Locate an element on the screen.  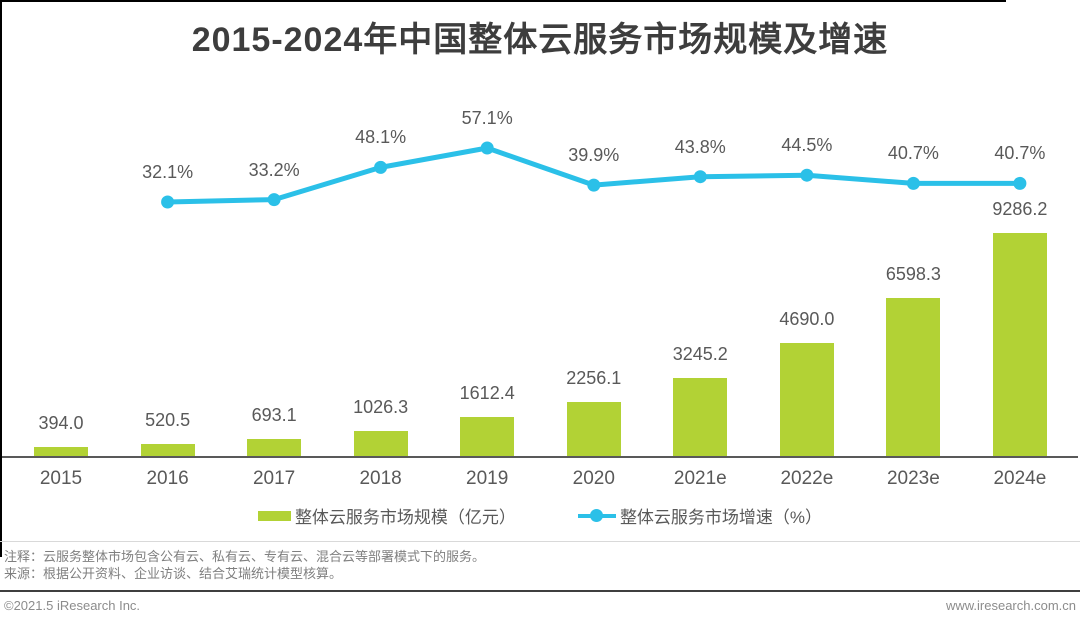
bar-value-label: 1026.3 is located at coordinates (381, 407).